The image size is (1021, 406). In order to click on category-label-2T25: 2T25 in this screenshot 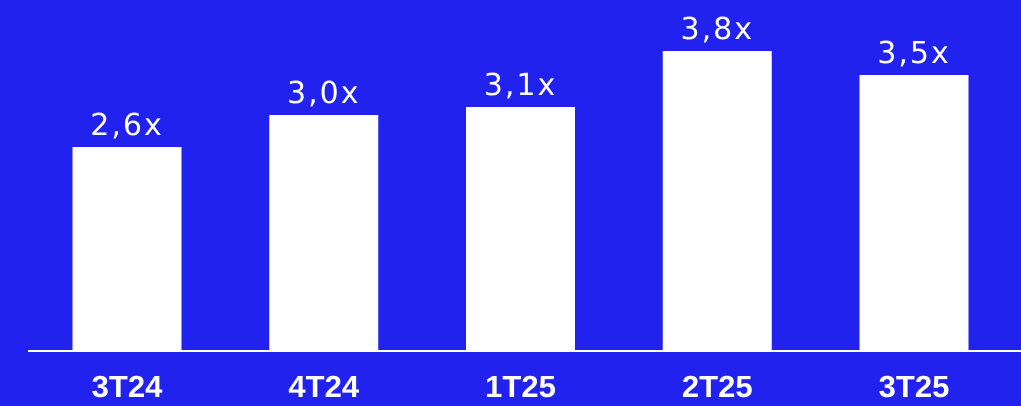, I will do `click(717, 386)`.